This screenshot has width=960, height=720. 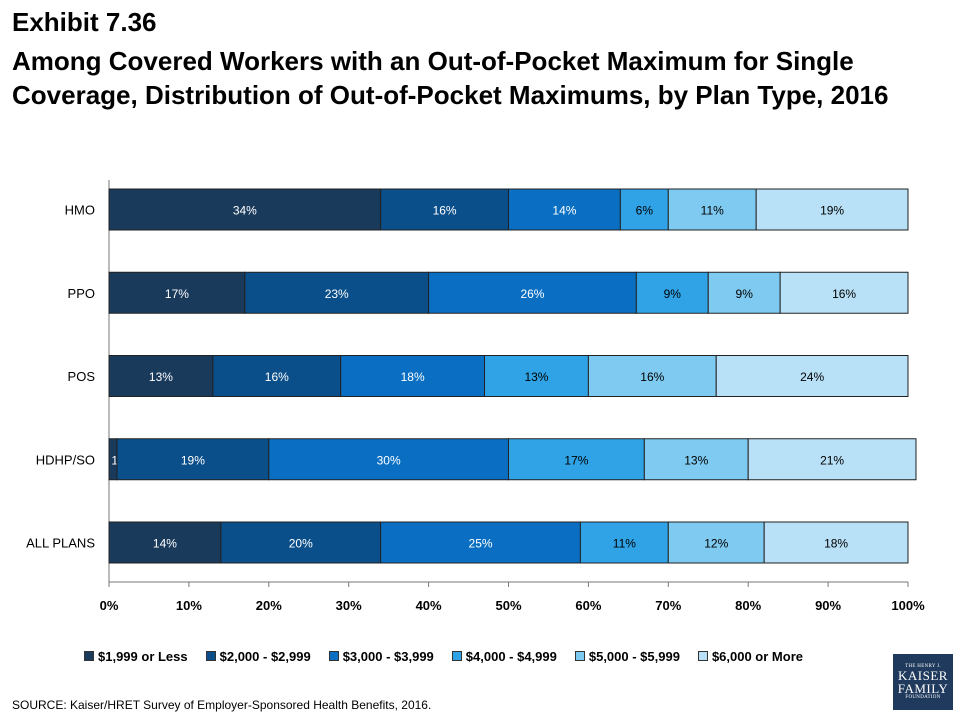 I want to click on data-label: 23%, so click(x=337, y=294).